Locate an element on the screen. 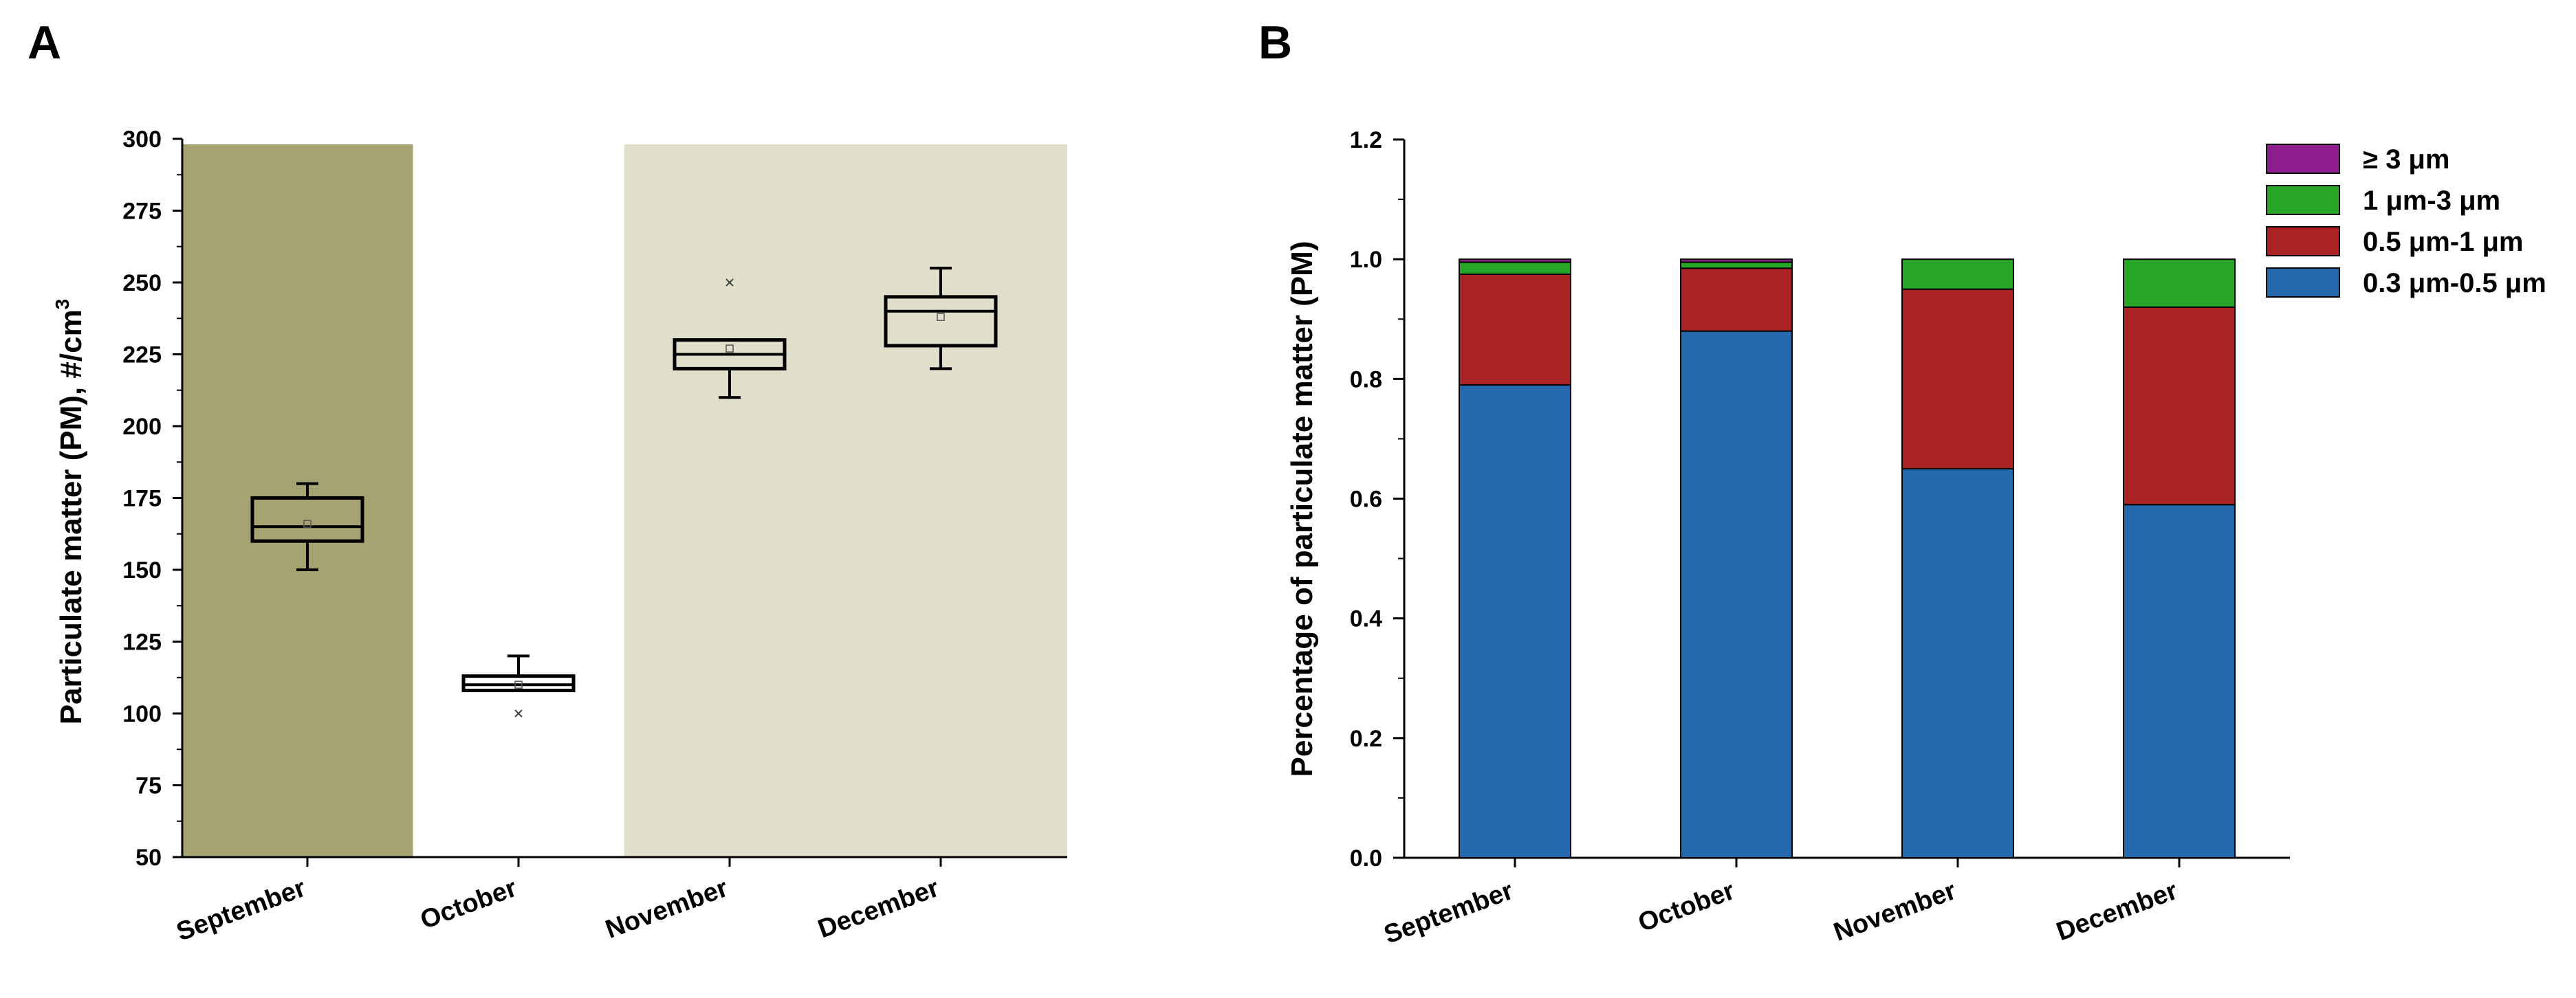 The image size is (2576, 998). y-axis-title: Particulate matter (PM), #/cm3 is located at coordinates (70, 512).